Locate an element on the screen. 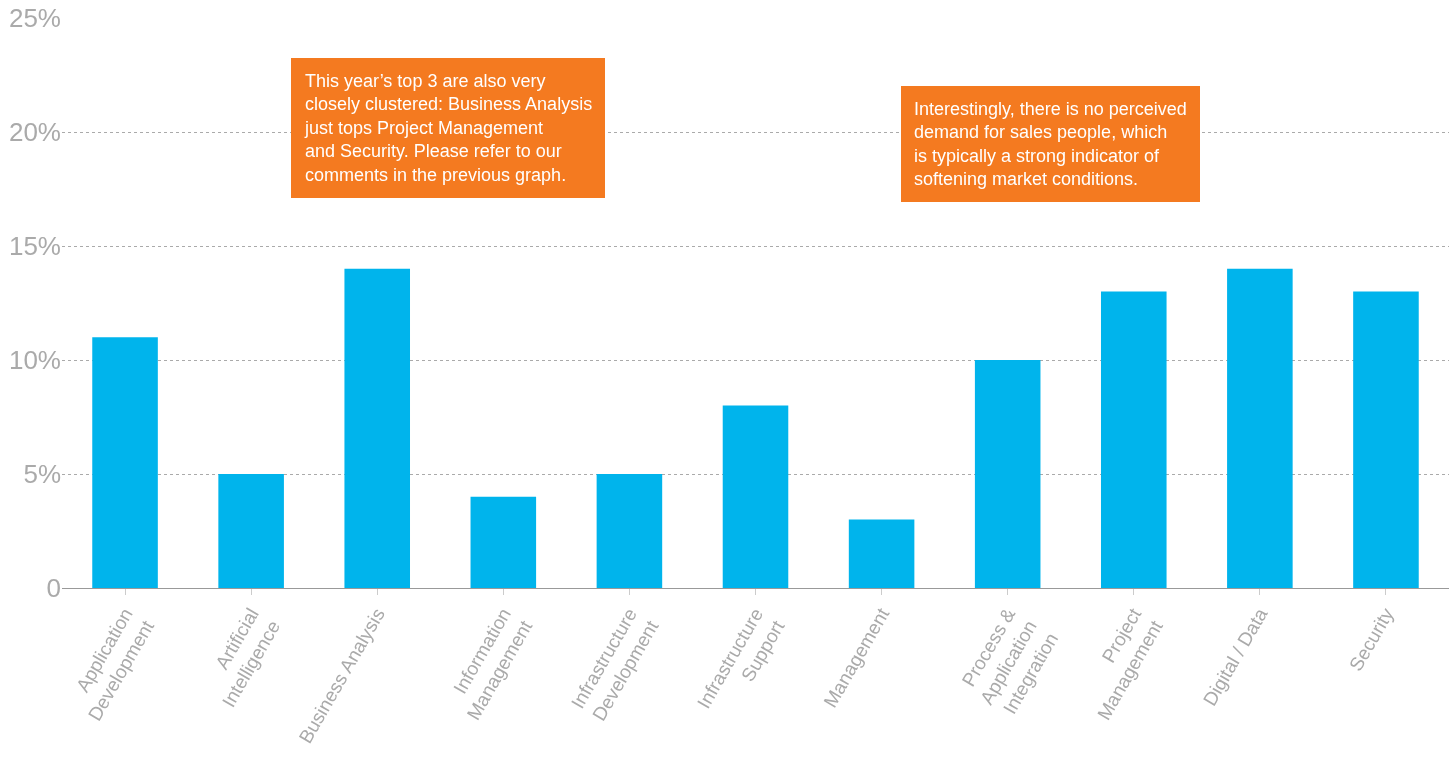 The height and width of the screenshot is (758, 1449). y-tick-label: 25% is located at coordinates (34, 18).